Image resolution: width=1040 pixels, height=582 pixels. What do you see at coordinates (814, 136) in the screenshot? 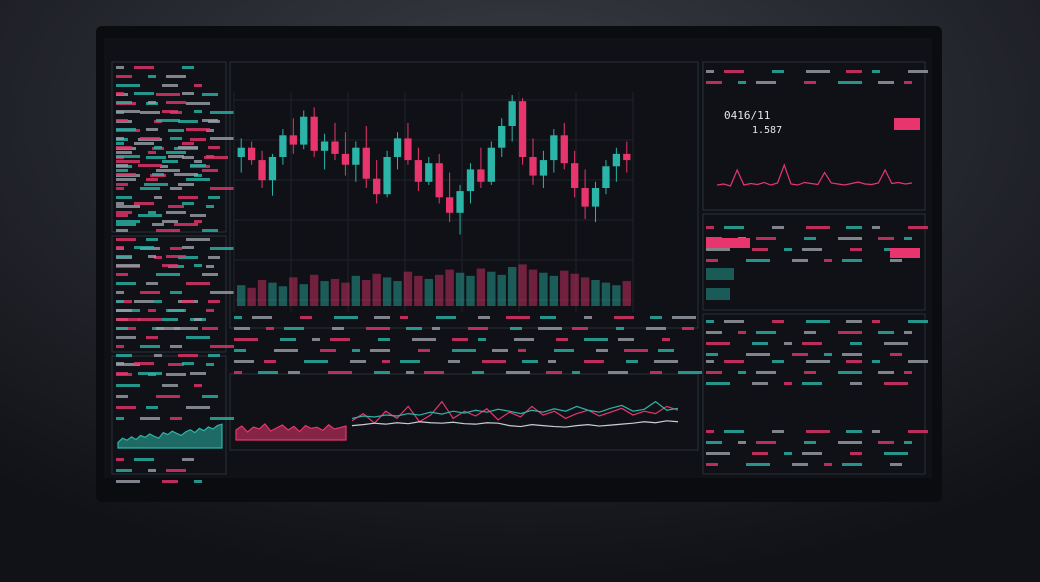
I see `panel` at bounding box center [814, 136].